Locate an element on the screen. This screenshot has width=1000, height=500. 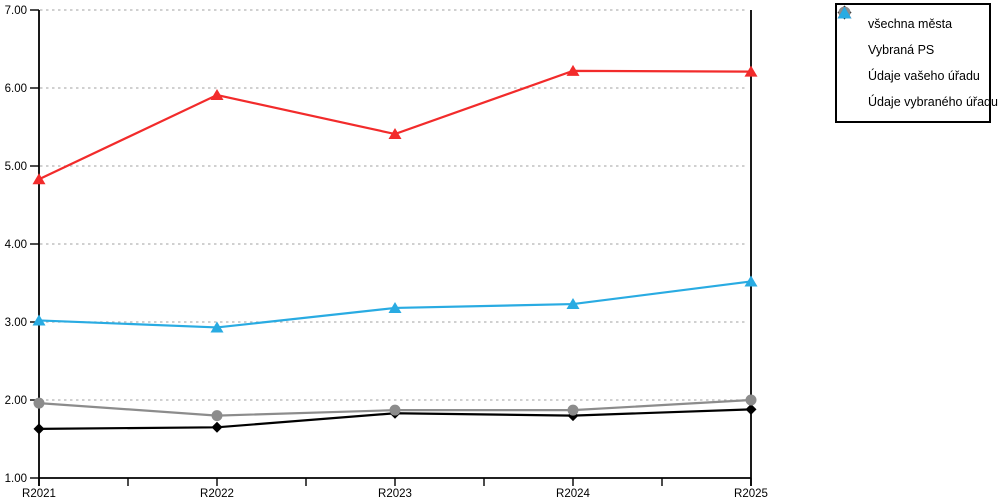
y-tick-label: 6.00 is located at coordinates (16, 89).